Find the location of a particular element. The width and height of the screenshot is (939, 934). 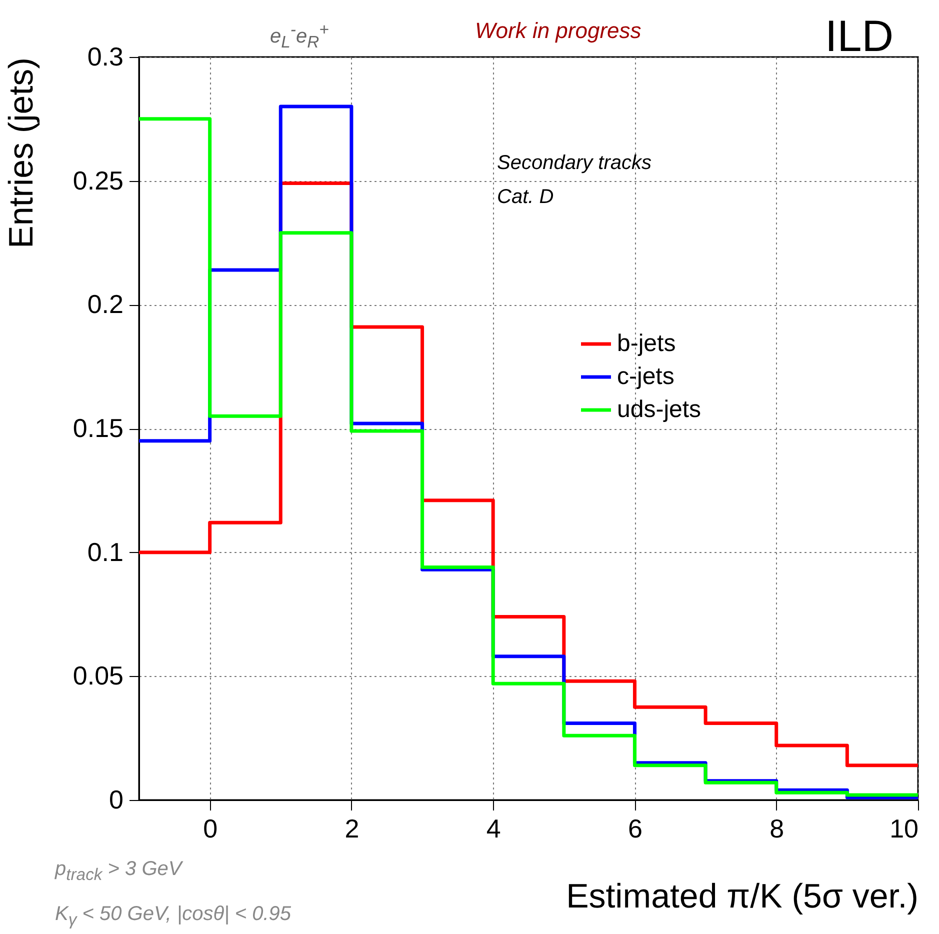

x-tick-label: 0 is located at coordinates (210, 829).